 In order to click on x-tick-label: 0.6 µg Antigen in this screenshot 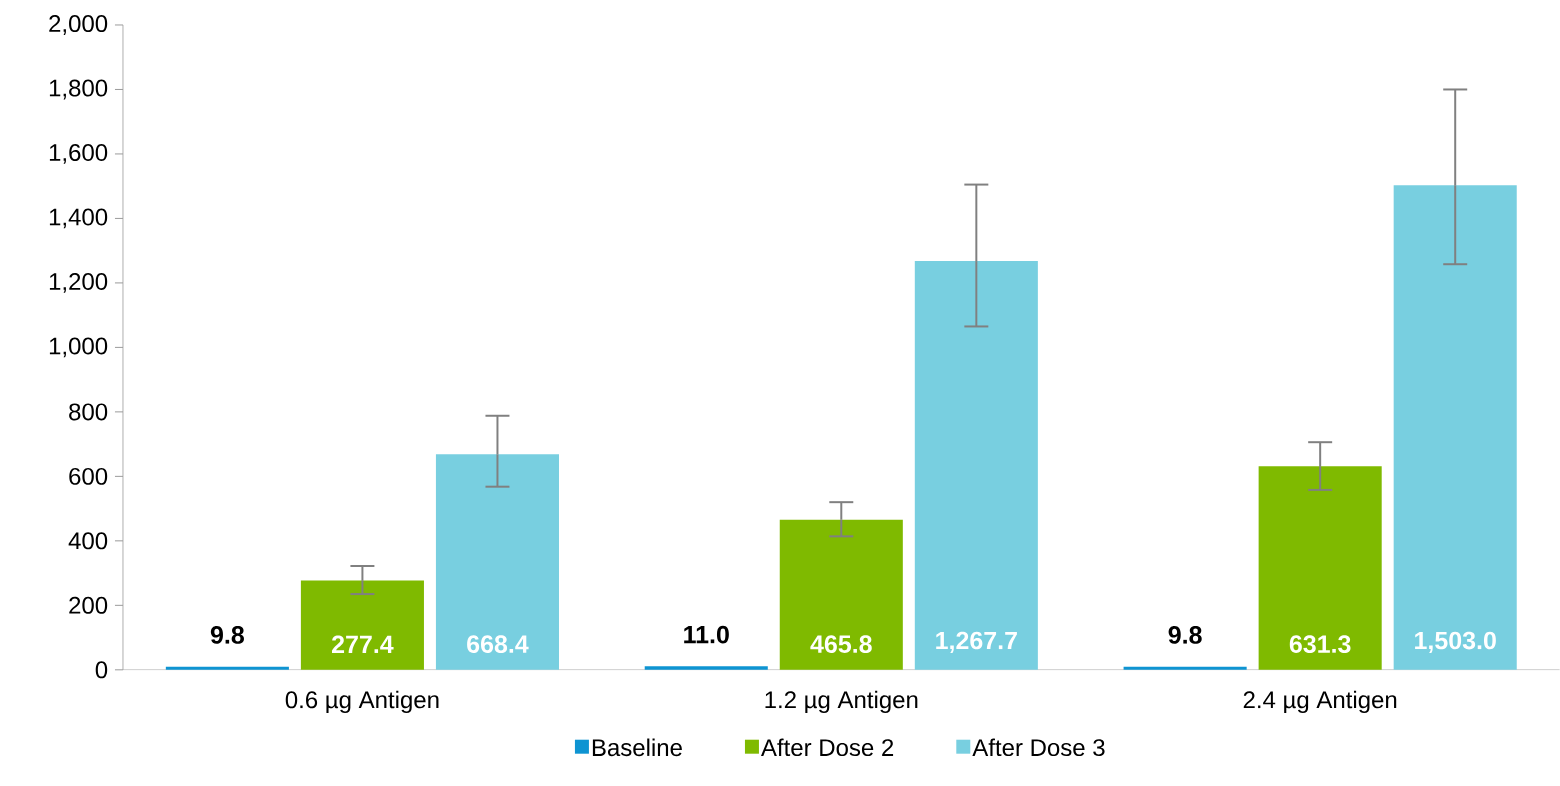, I will do `click(362, 702)`.